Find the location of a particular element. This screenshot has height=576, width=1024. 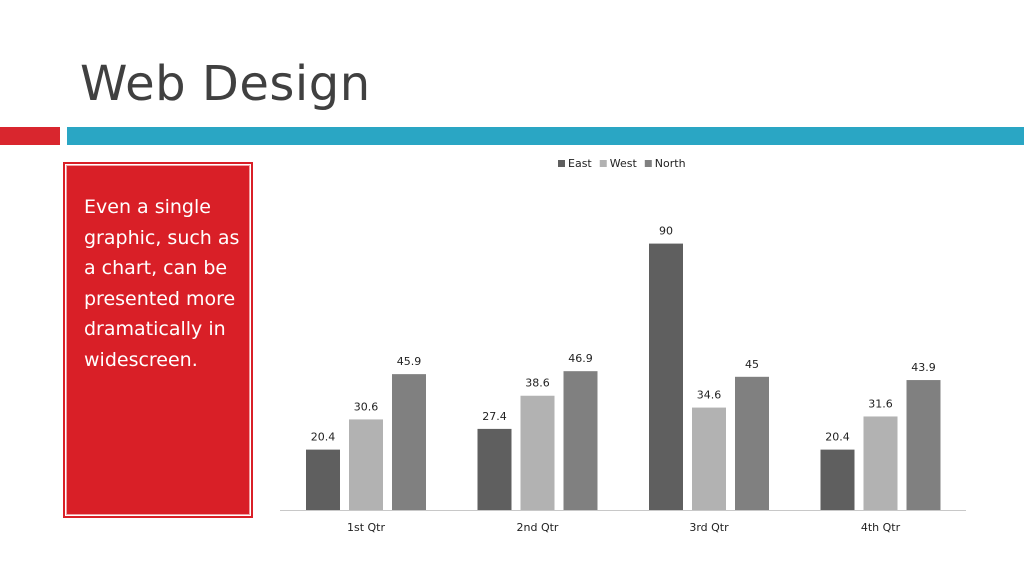

data-label-west-1st-qtr: 30.6 is located at coordinates (366, 406).